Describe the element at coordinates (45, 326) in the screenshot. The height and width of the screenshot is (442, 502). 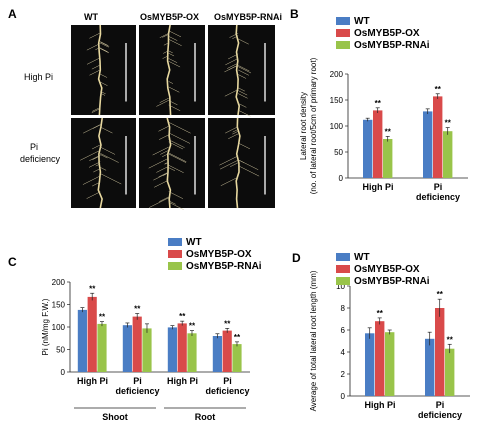
I see `y-axis-title: Pi (nM/mg F.W.)` at that location.